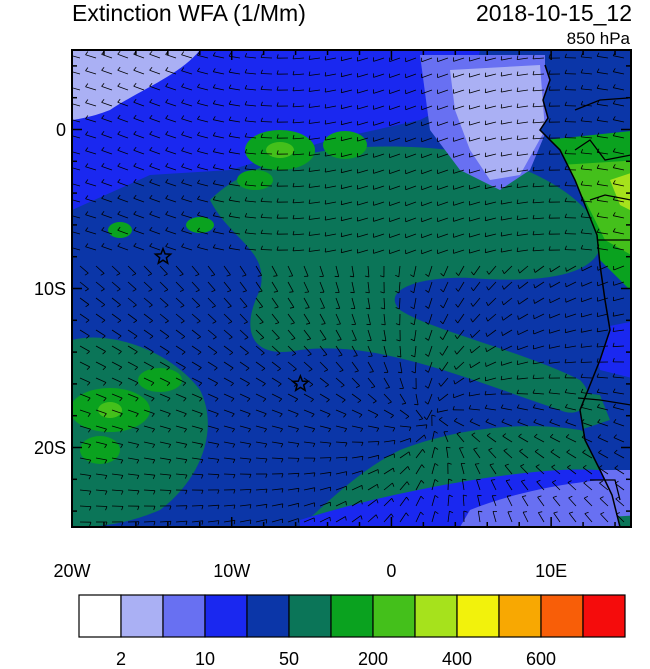  What do you see at coordinates (541, 659) in the screenshot?
I see `colorbar-label: 600` at bounding box center [541, 659].